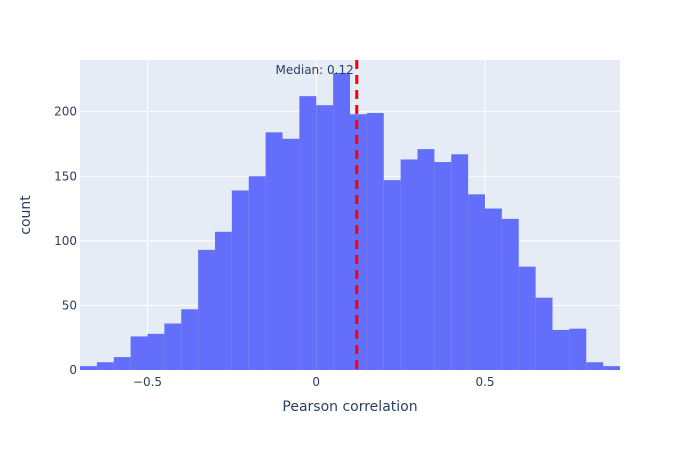  I want to click on y-tick-label: 100, so click(65, 241).